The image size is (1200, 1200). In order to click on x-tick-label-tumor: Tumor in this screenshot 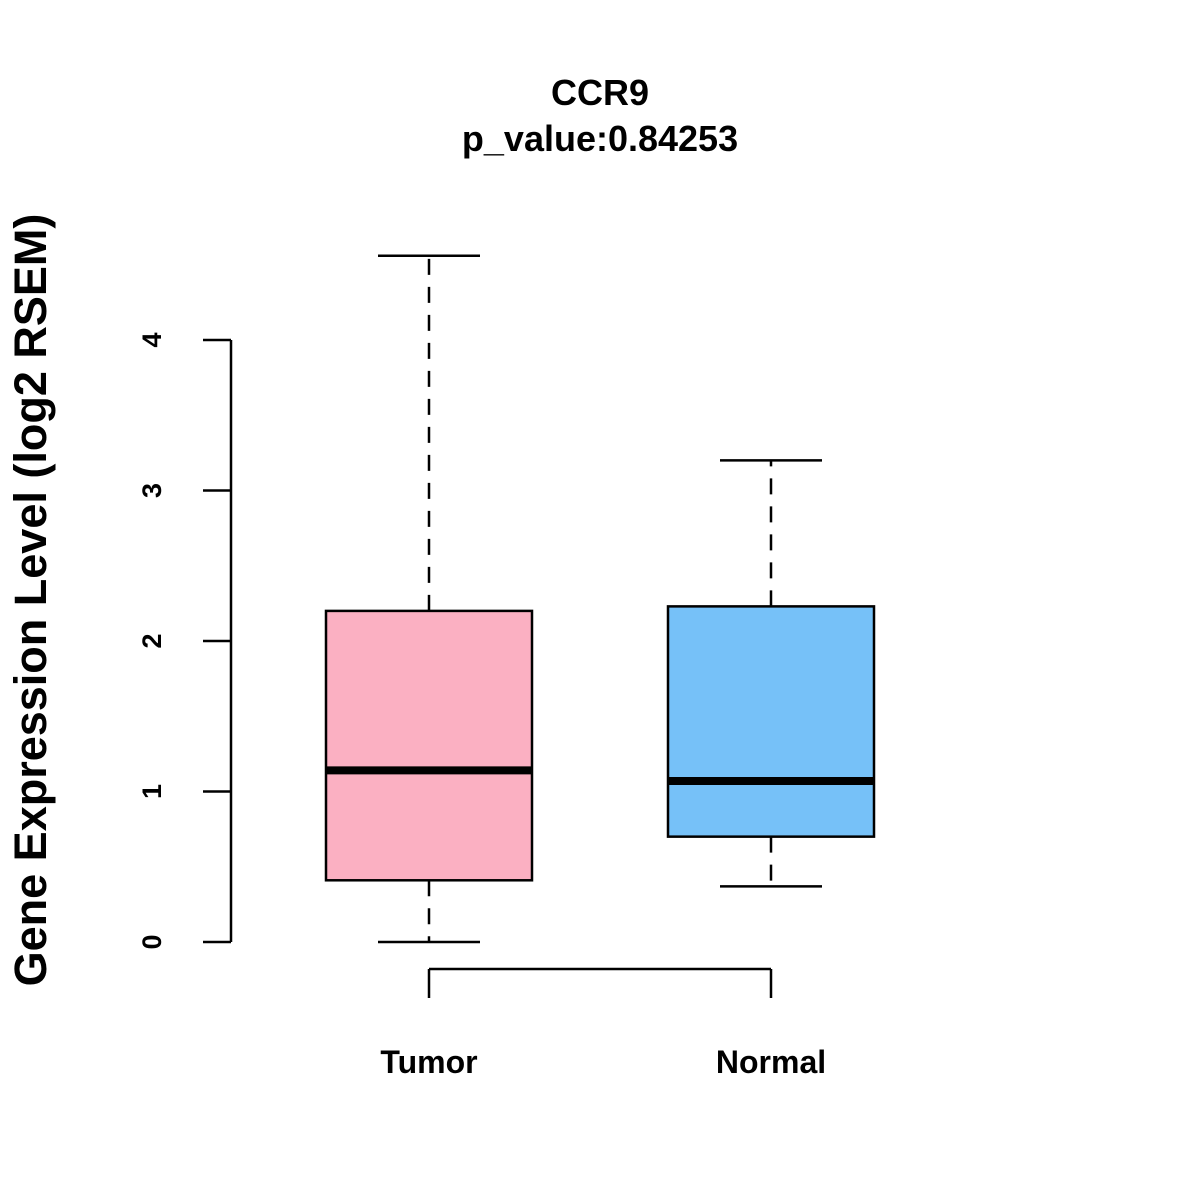, I will do `click(428, 1062)`.